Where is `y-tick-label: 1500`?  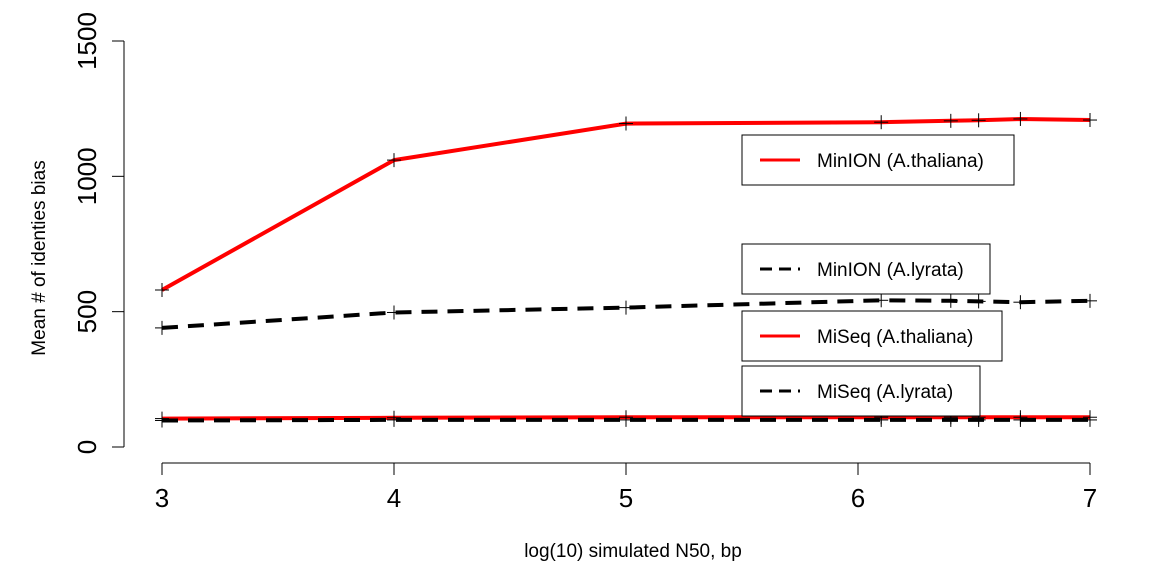 y-tick-label: 1500 is located at coordinates (87, 41).